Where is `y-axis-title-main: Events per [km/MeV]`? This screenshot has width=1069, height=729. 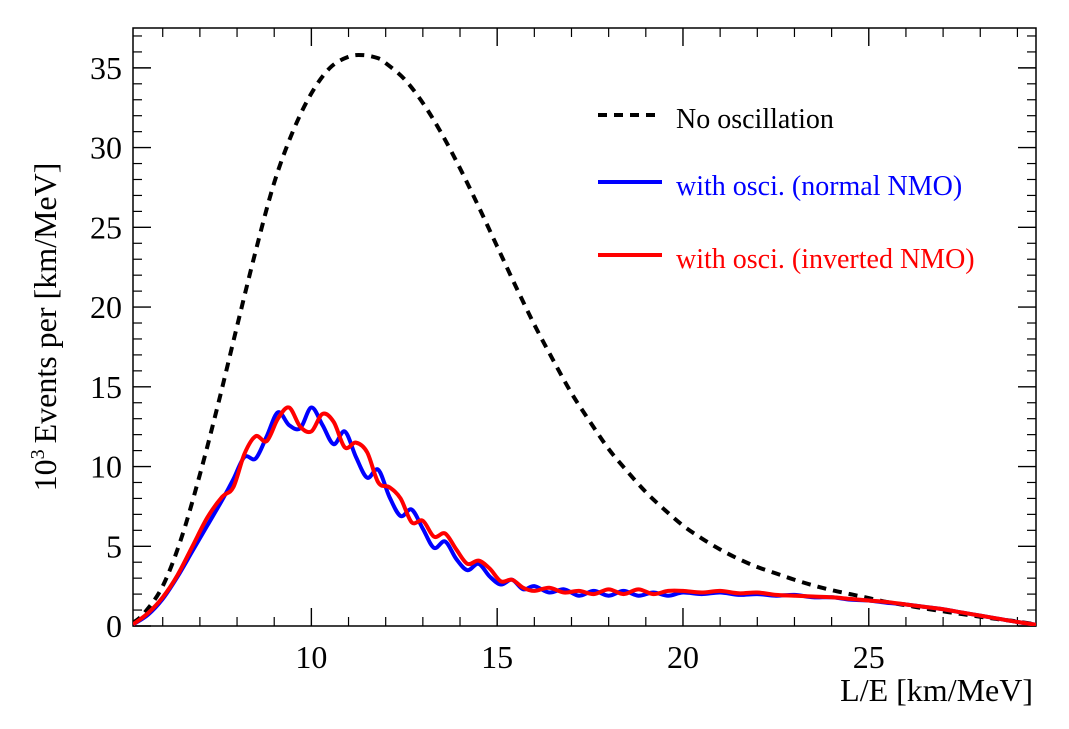 y-axis-title-main: Events per [km/MeV] is located at coordinates (45, 303).